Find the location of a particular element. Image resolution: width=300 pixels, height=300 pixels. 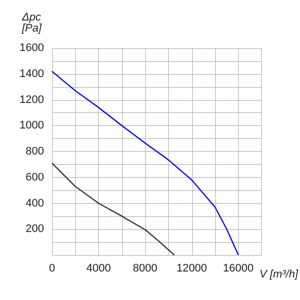

y-tick-label: 1400 is located at coordinates (32, 74).